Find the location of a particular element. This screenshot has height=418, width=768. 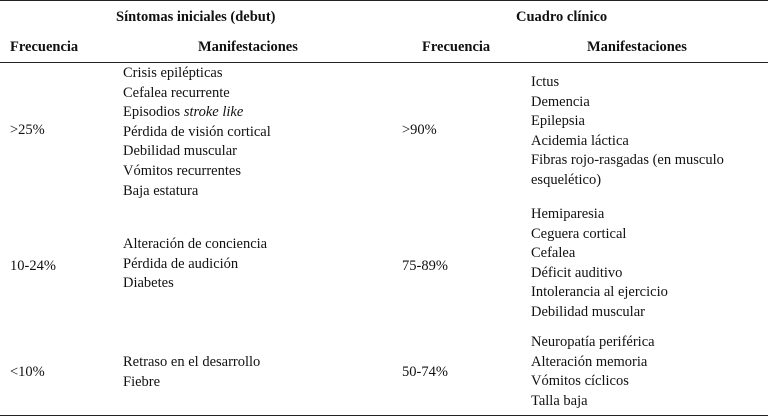

manifestation-text: Episodios is located at coordinates (153, 112).